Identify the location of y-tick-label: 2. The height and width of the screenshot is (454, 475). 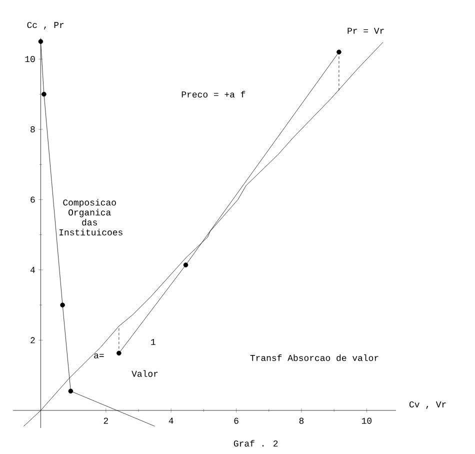
(32, 340).